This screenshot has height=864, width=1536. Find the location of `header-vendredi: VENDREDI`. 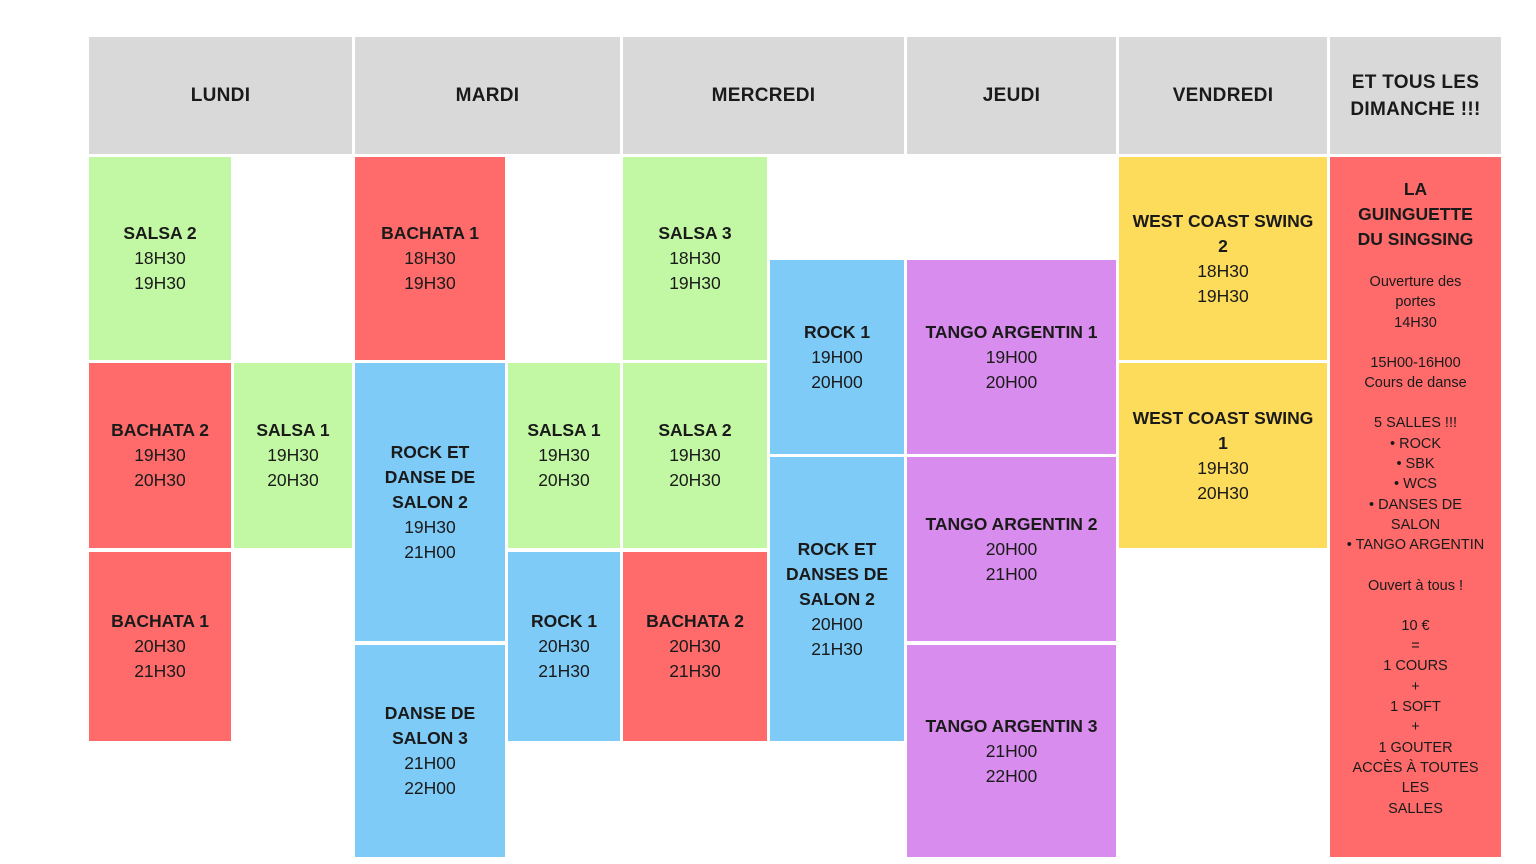

header-vendredi: VENDREDI is located at coordinates (1223, 95).